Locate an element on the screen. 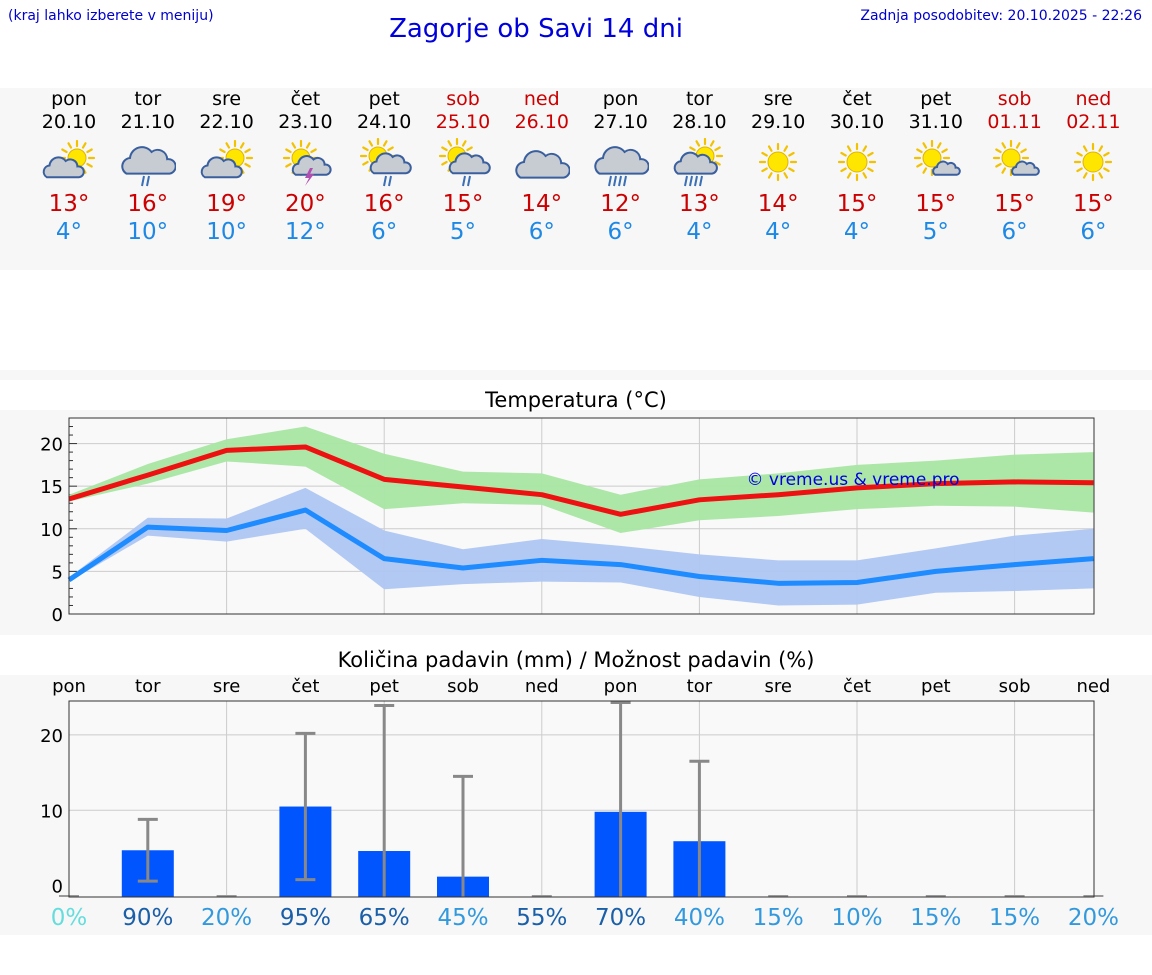 The height and width of the screenshot is (975, 1152). x-category-label: sre is located at coordinates (226, 686).